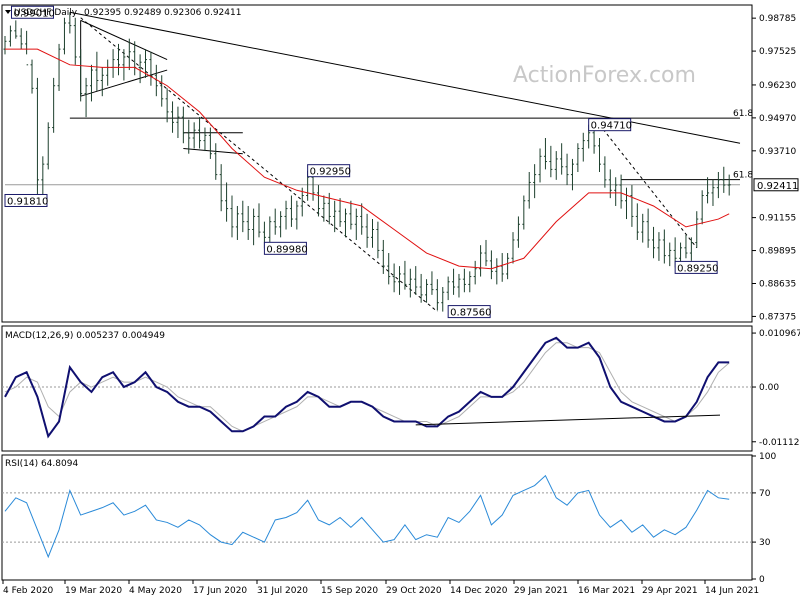 The height and width of the screenshot is (600, 800). What do you see at coordinates (568, 420) in the screenshot?
I see `macd-support-line` at bounding box center [568, 420].